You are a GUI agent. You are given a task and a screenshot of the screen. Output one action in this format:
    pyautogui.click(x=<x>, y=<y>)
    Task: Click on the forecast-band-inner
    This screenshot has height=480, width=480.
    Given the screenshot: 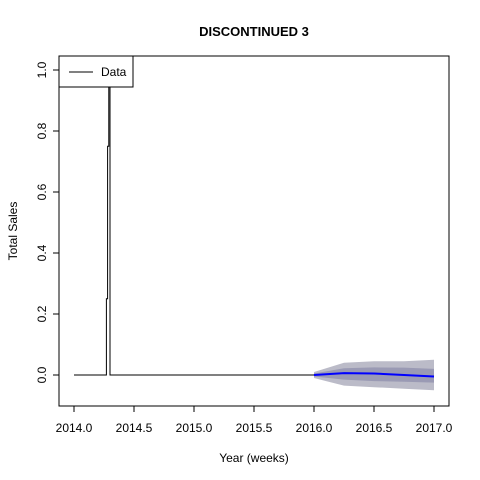 What is the action you would take?
    pyautogui.click(x=374, y=375)
    